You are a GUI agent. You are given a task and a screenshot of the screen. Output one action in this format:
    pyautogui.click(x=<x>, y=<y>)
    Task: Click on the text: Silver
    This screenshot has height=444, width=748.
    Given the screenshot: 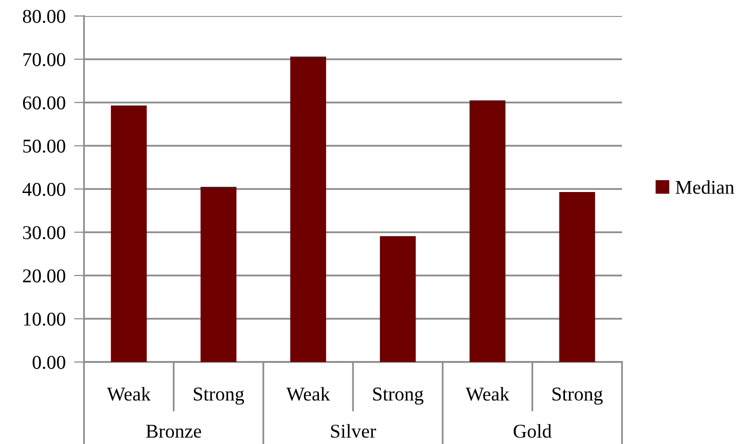 What is the action you would take?
    pyautogui.click(x=353, y=431)
    